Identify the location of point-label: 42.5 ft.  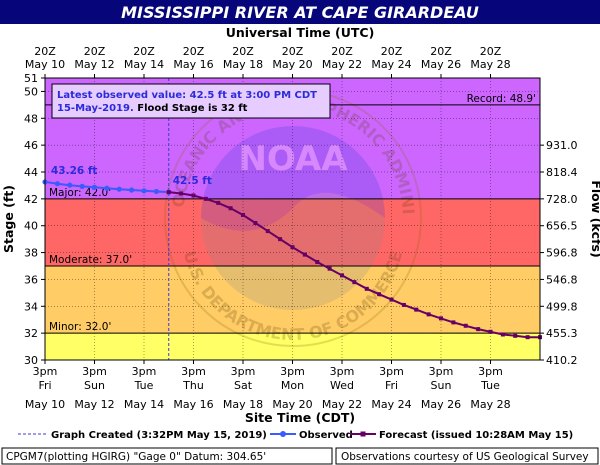
(192, 181).